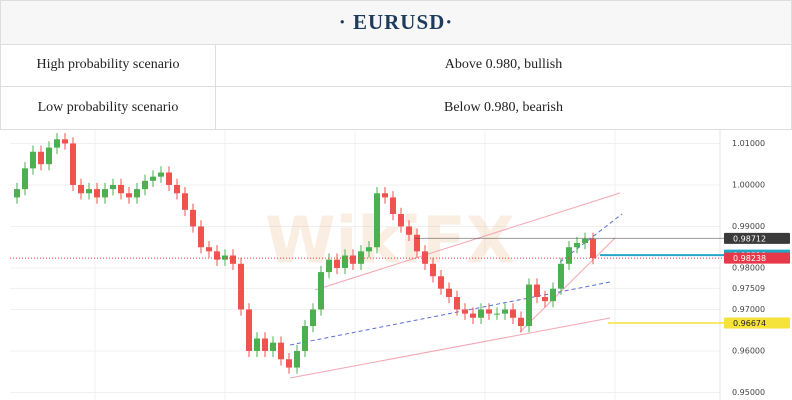  I want to click on level-label: 0.96674, so click(749, 323).